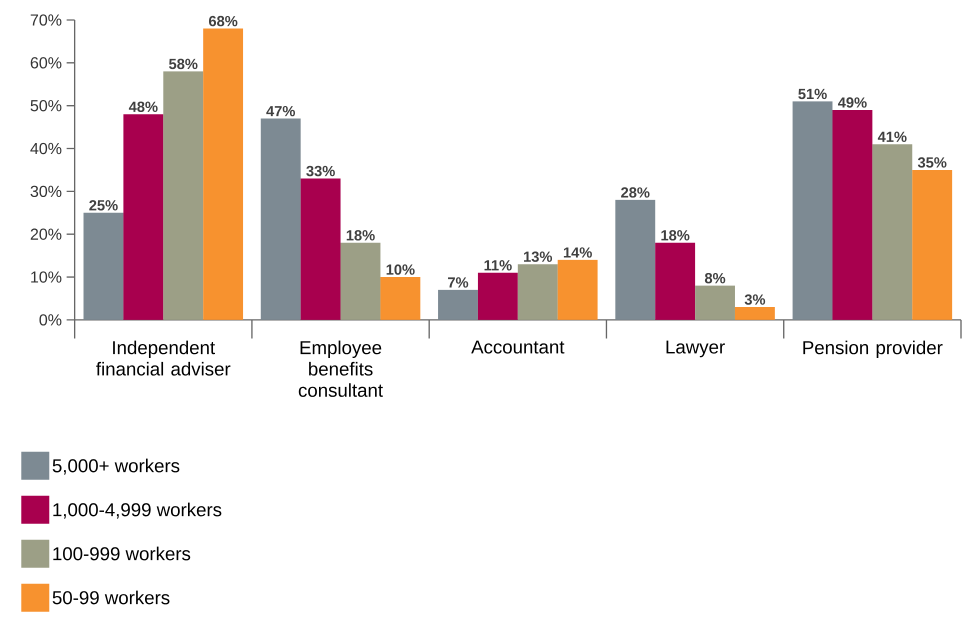 The width and height of the screenshot is (973, 621). What do you see at coordinates (163, 358) in the screenshot?
I see `x-tick-label: Independent financial adviser` at bounding box center [163, 358].